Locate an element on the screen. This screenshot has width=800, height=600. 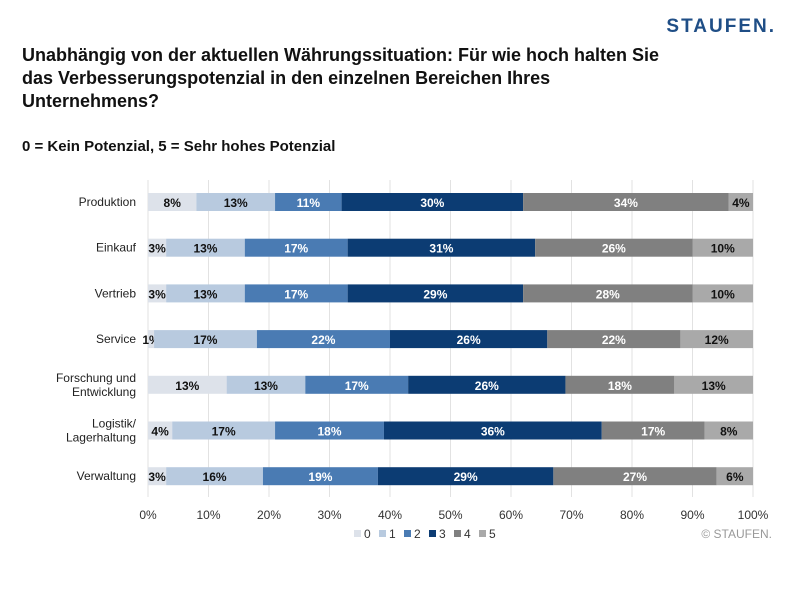
x-tick-label: 60% is located at coordinates (511, 515).